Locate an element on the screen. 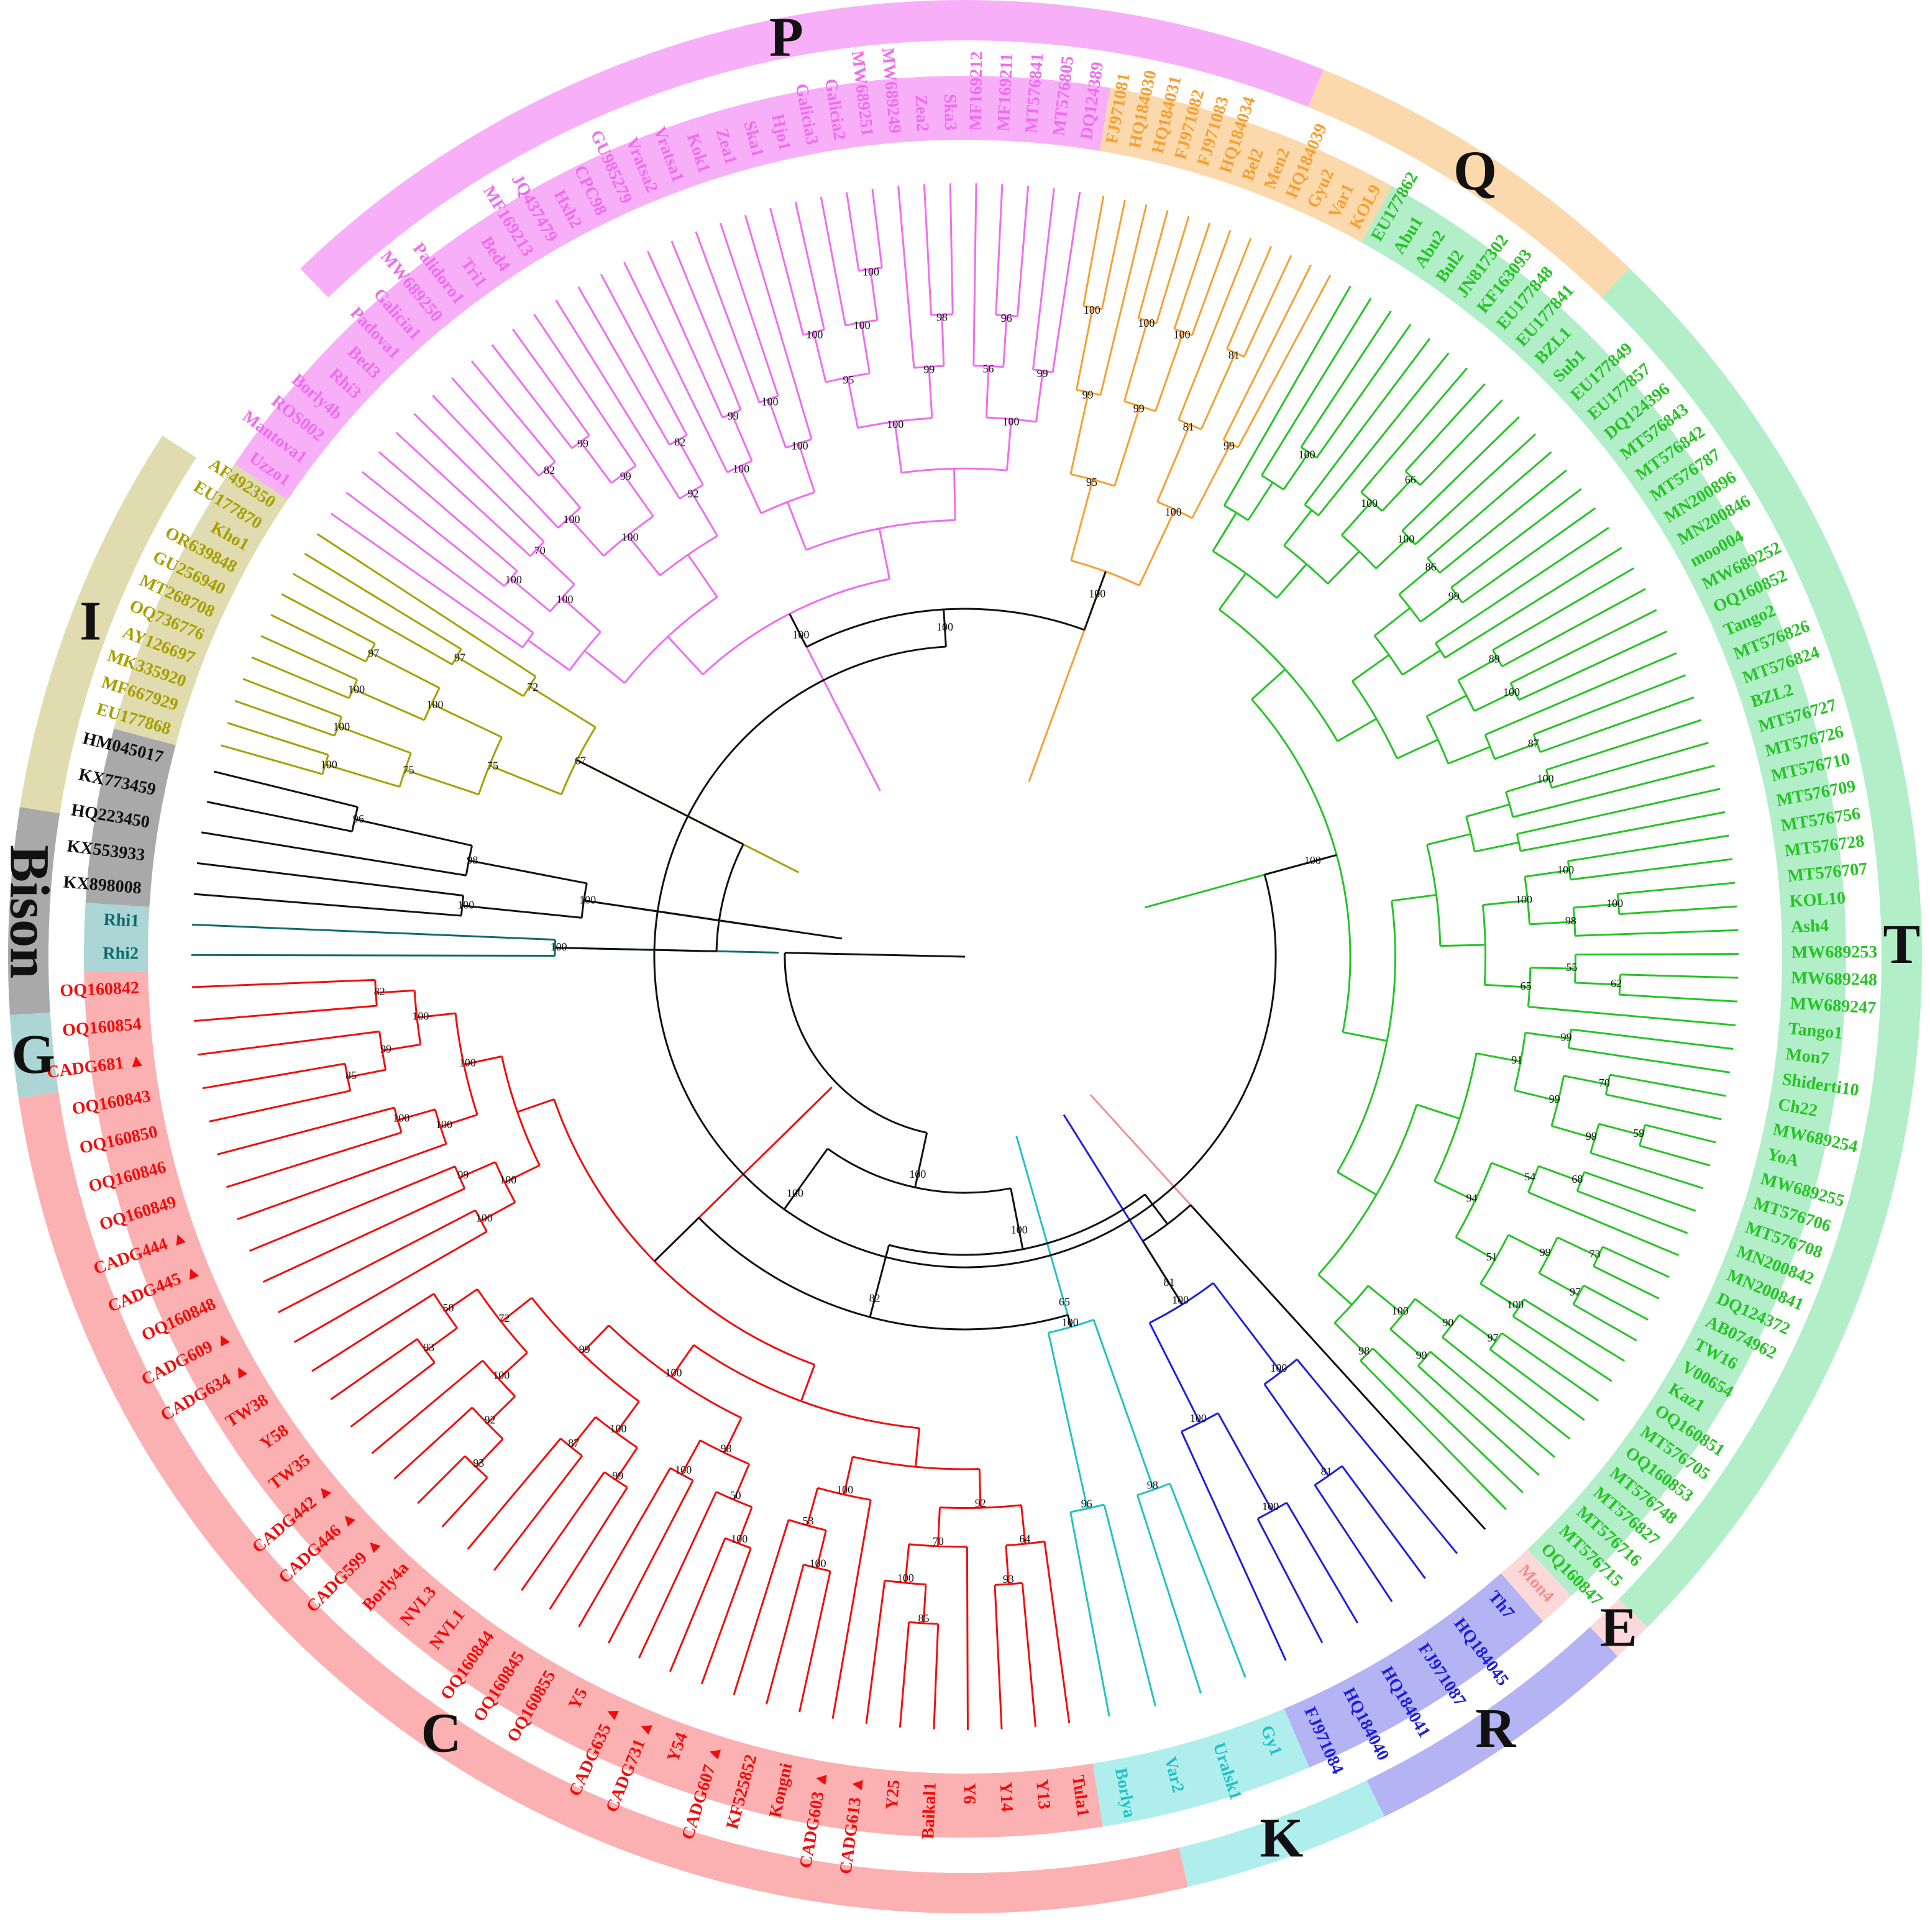  clade-label-R: R is located at coordinates (1495, 1728).